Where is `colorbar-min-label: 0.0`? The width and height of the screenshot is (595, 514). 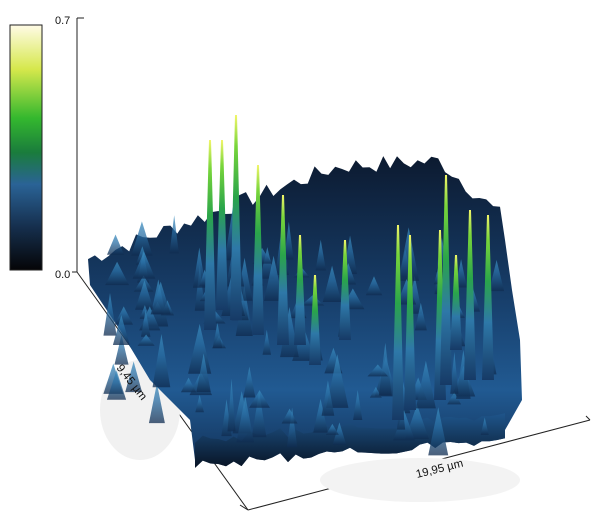 colorbar-min-label: 0.0 is located at coordinates (62, 275).